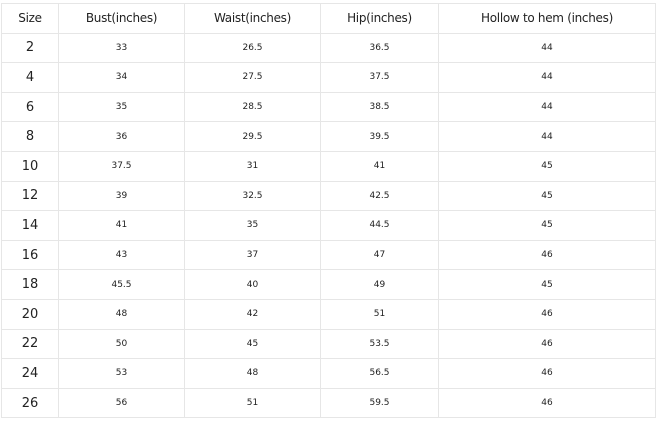 This screenshot has height=421, width=657. What do you see at coordinates (252, 255) in the screenshot?
I see `cell-waist: 37` at bounding box center [252, 255].